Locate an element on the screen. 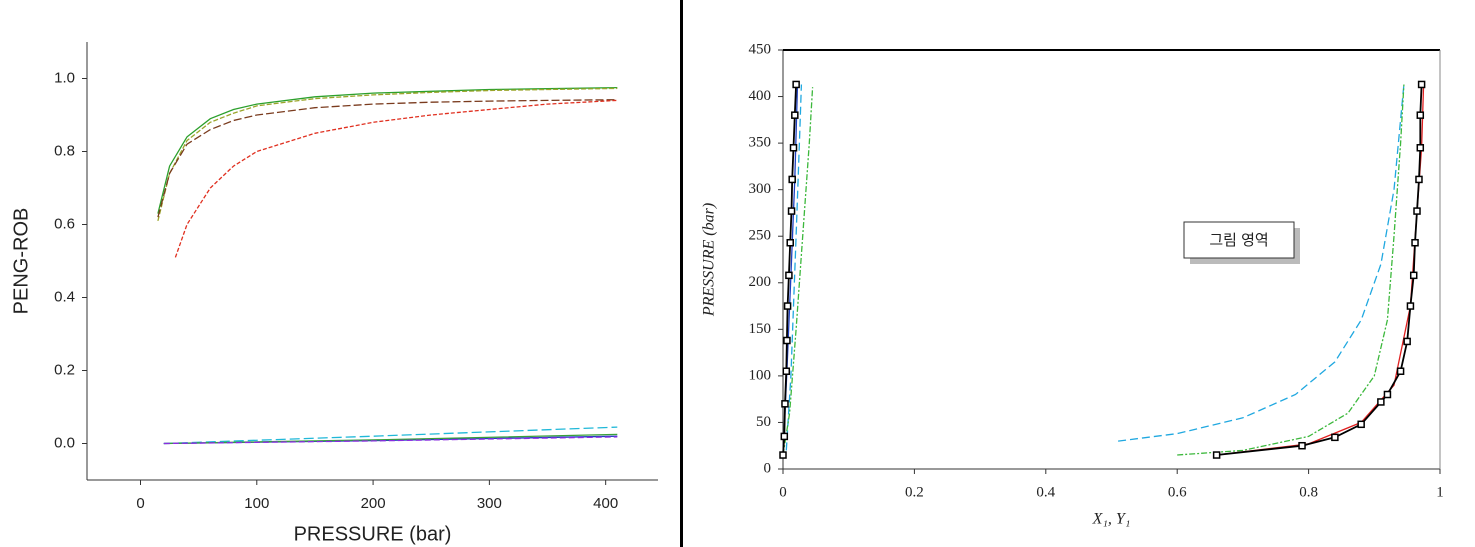 This screenshot has width=1475, height=547. y-axis-label: PENG-ROB is located at coordinates (21, 261).